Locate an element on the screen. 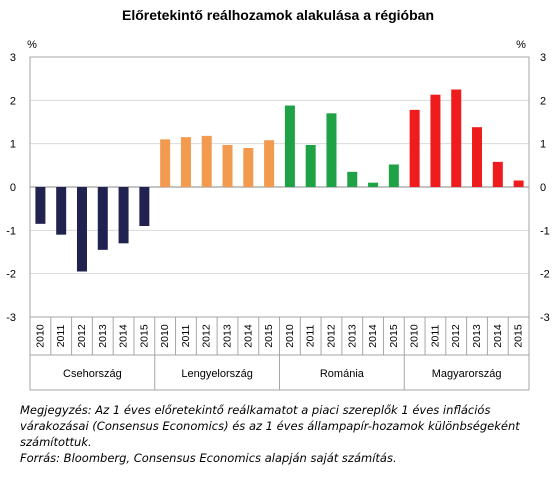 The height and width of the screenshot is (480, 557). y-tick-left: -3 is located at coordinates (11, 318).